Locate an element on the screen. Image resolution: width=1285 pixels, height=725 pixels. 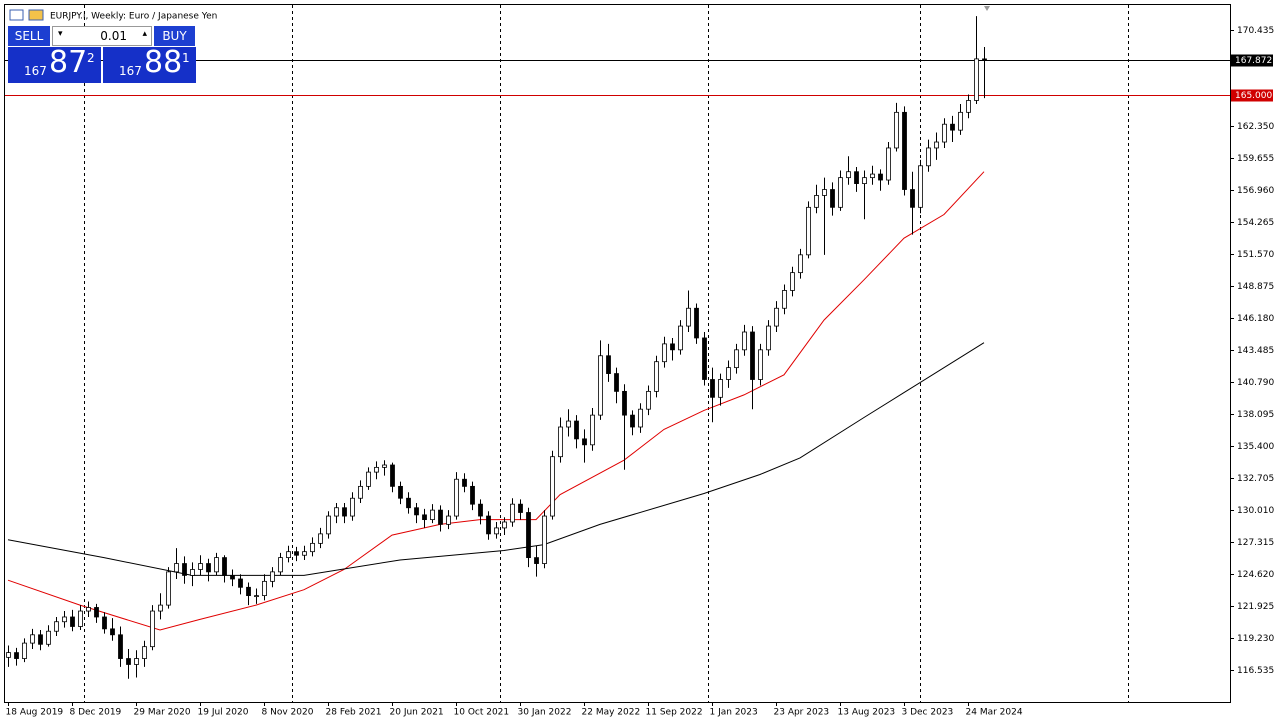
trade-panel: SELL ▾ 0.01 ▴ BUY 167 87 2 167 88 1 is located at coordinates (102, 54).